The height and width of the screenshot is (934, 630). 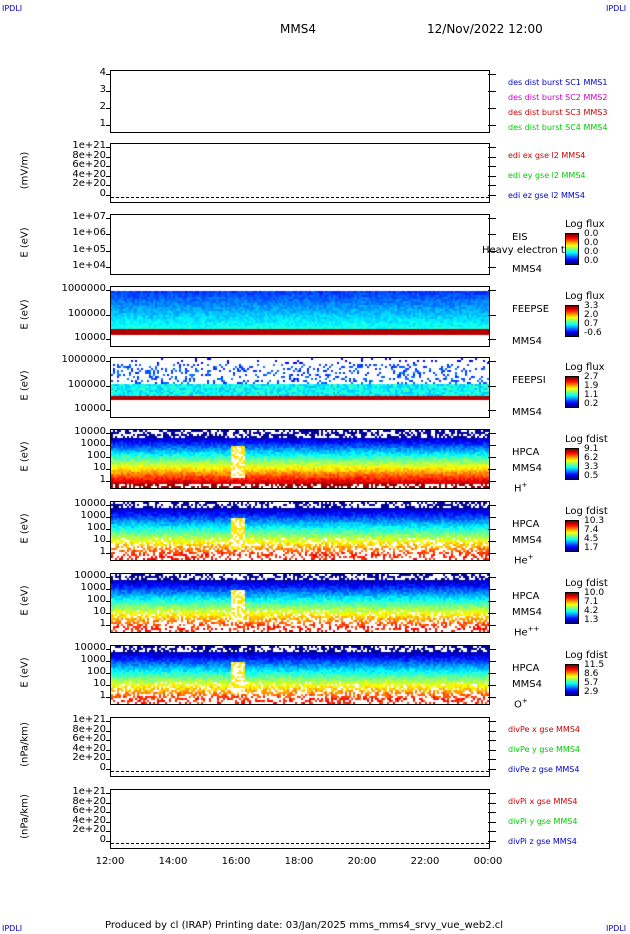 What do you see at coordinates (99, 683) in the screenshot?
I see `ytick-label: 10` at bounding box center [99, 683].